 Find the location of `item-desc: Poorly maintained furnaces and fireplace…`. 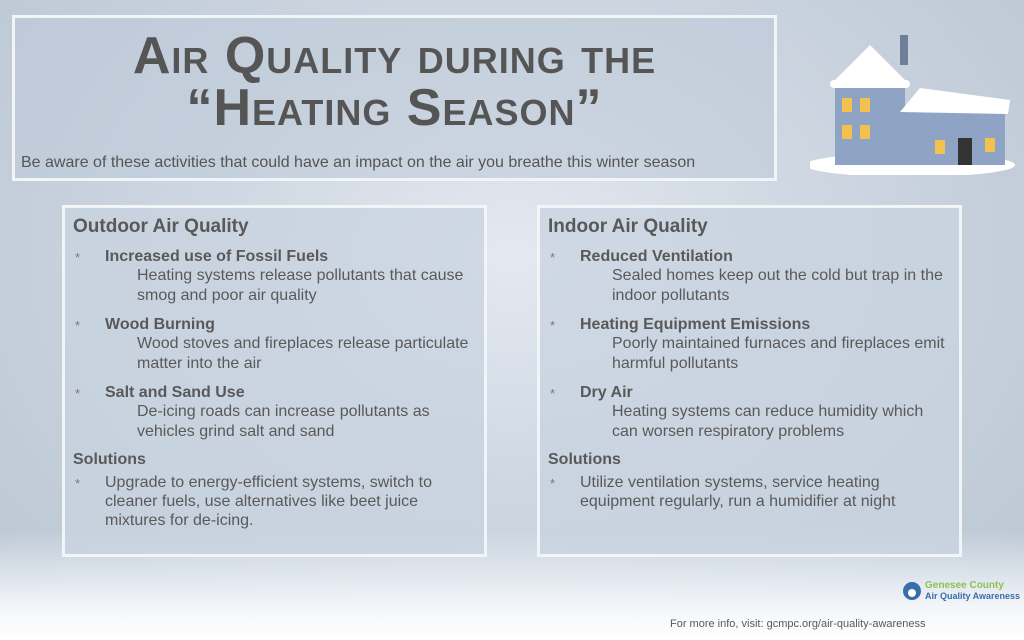

item-desc: Poorly maintained furnaces and fireplace… is located at coordinates (778, 353).